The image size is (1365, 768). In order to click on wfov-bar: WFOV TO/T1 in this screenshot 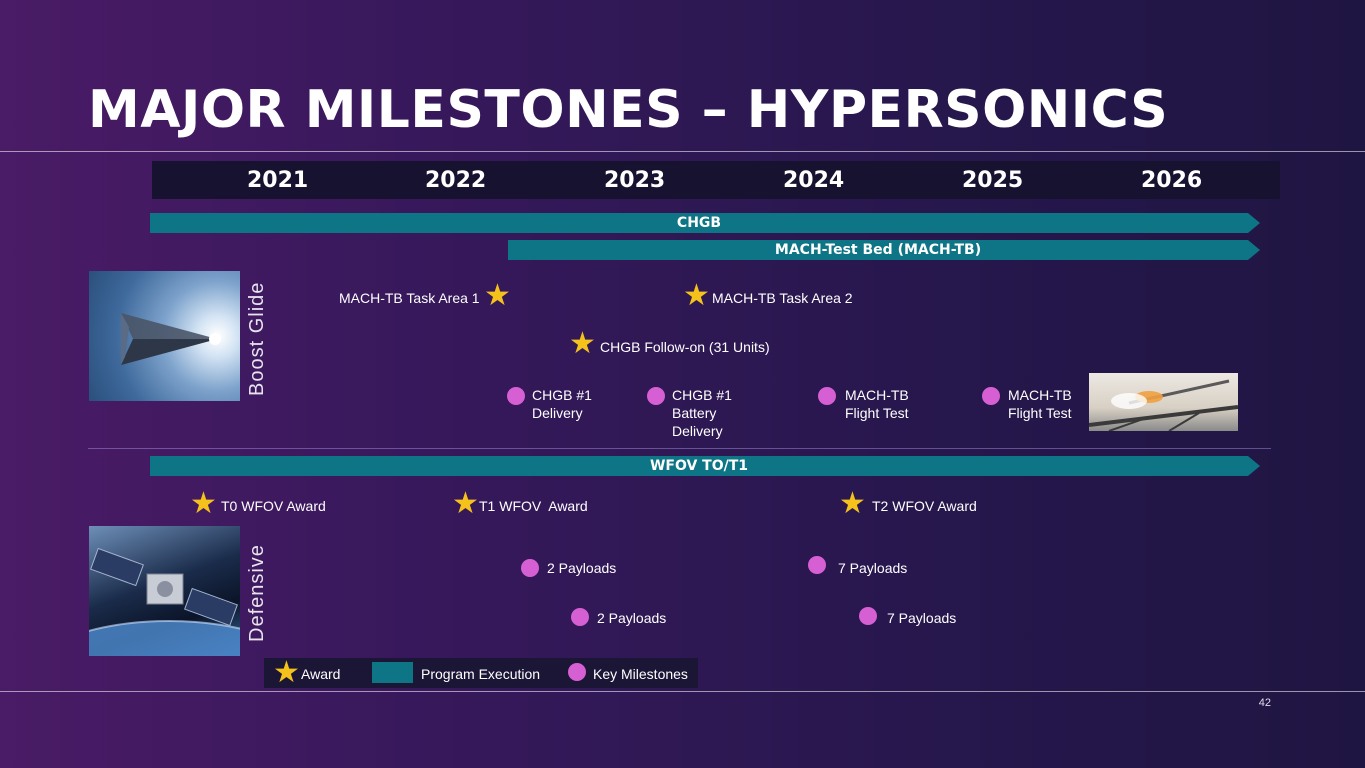, I will do `click(705, 466)`.